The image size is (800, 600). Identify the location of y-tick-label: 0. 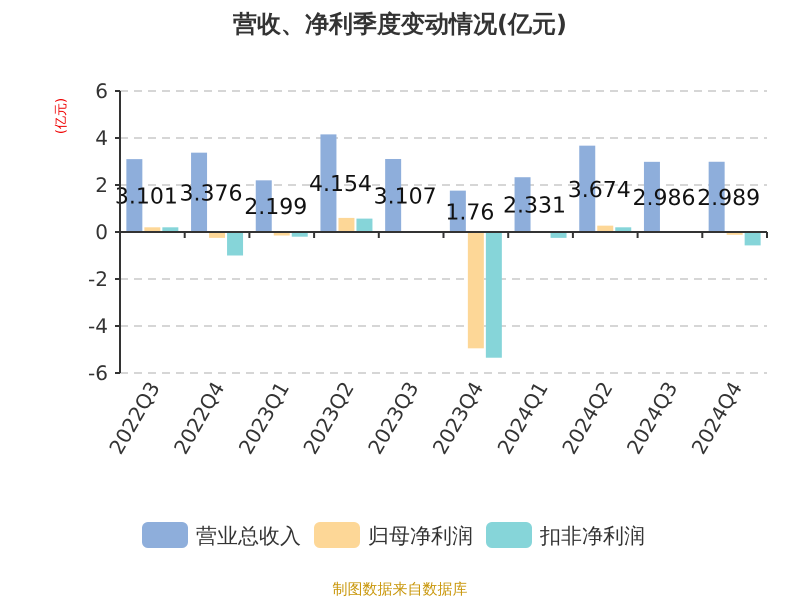
(101, 232).